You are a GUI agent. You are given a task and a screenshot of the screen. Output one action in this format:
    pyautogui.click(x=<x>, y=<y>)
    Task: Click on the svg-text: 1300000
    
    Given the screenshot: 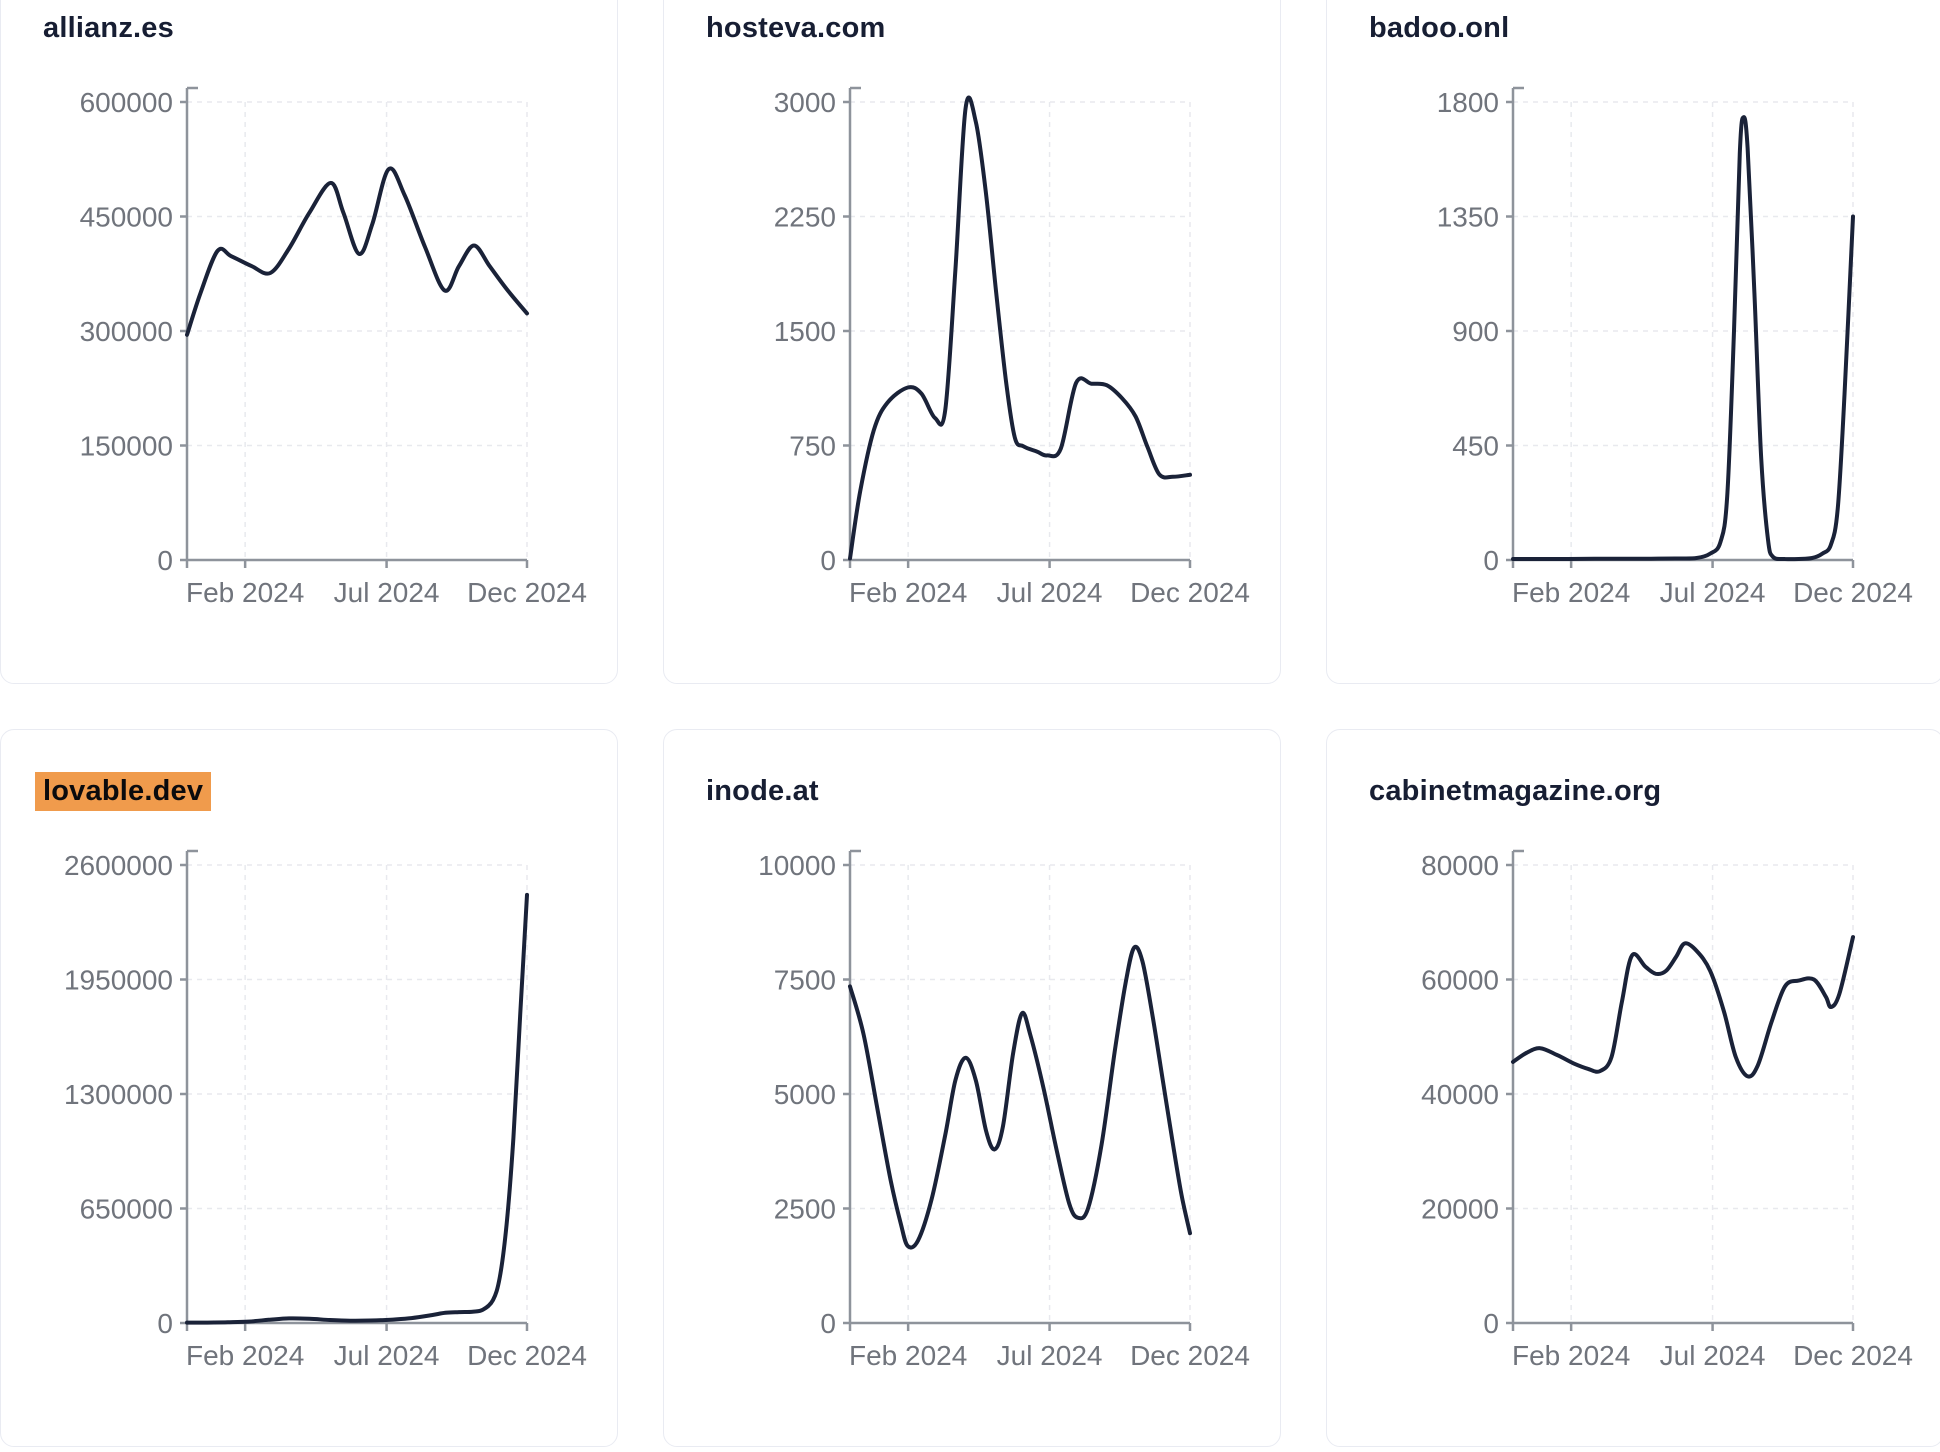 What is the action you would take?
    pyautogui.click(x=118, y=1094)
    